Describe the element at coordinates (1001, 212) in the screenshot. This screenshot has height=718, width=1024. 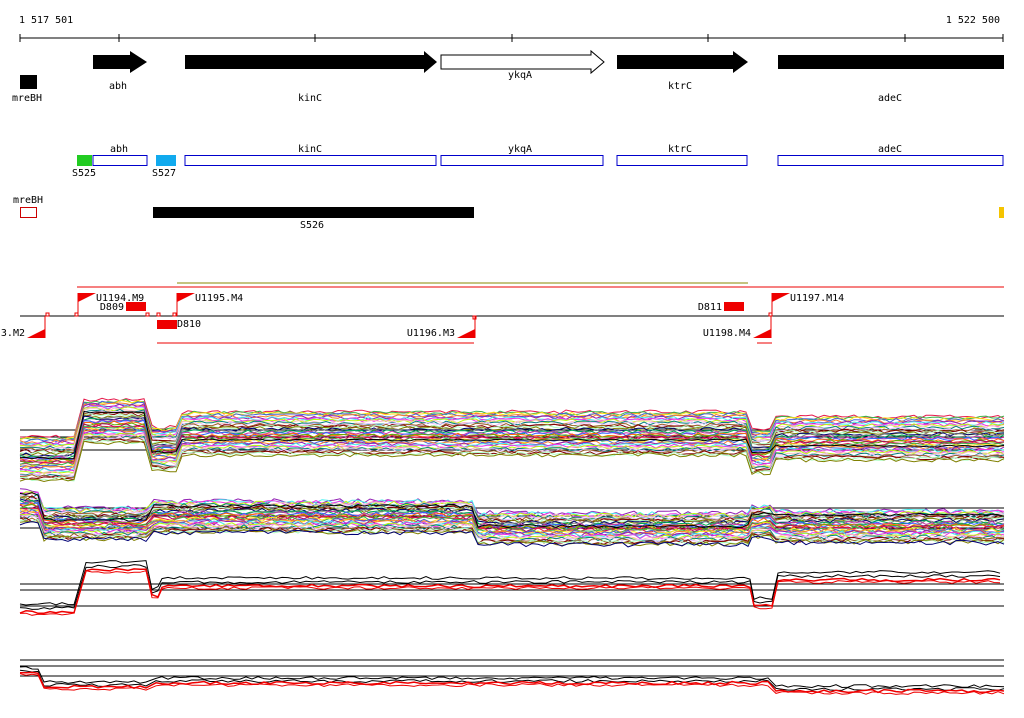
I see `segment-edge-yellow` at that location.